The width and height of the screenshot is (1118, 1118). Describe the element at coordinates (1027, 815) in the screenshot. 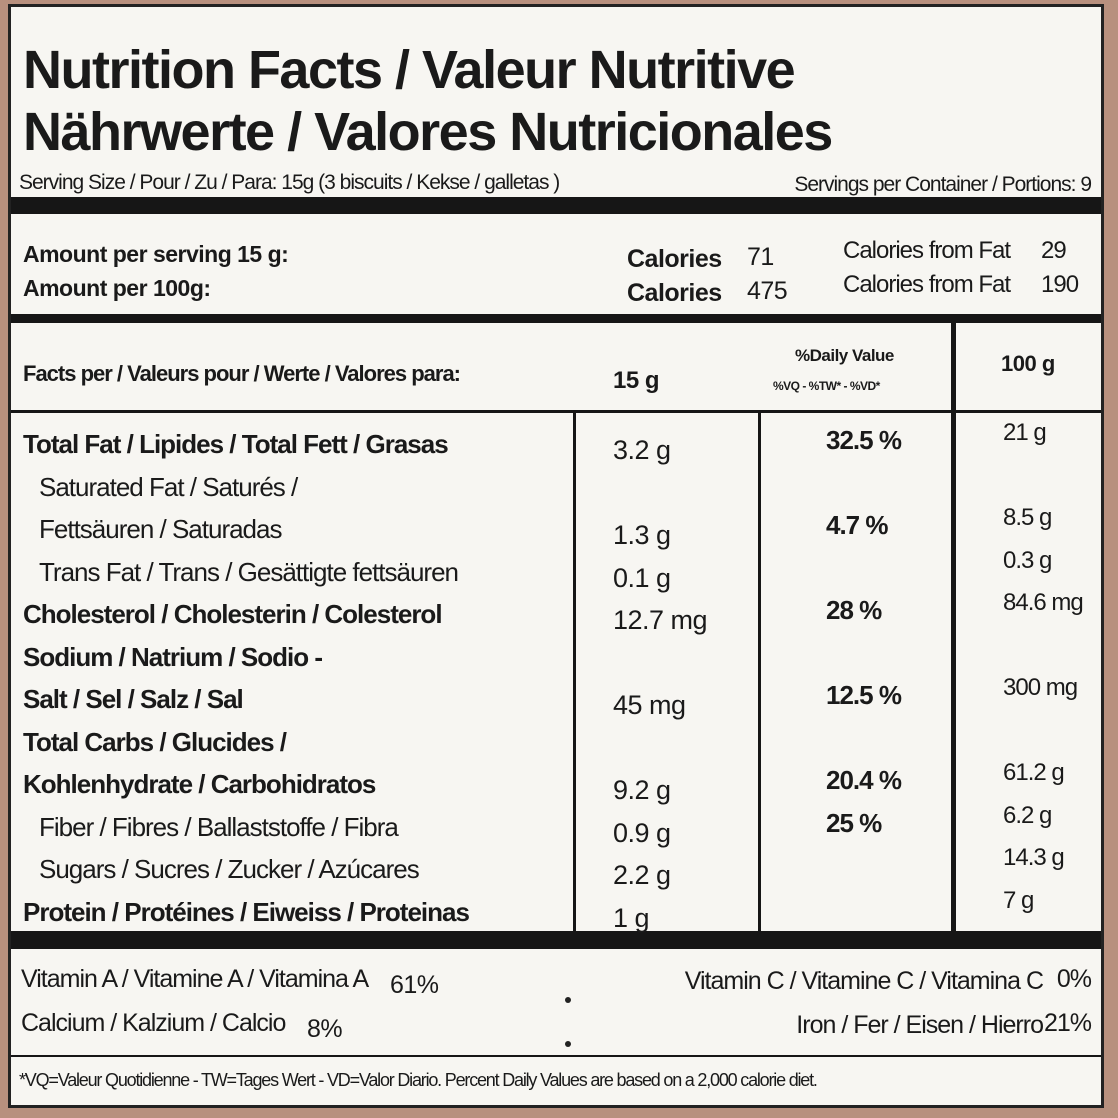

I see `per-100g: 6.2 g` at that location.